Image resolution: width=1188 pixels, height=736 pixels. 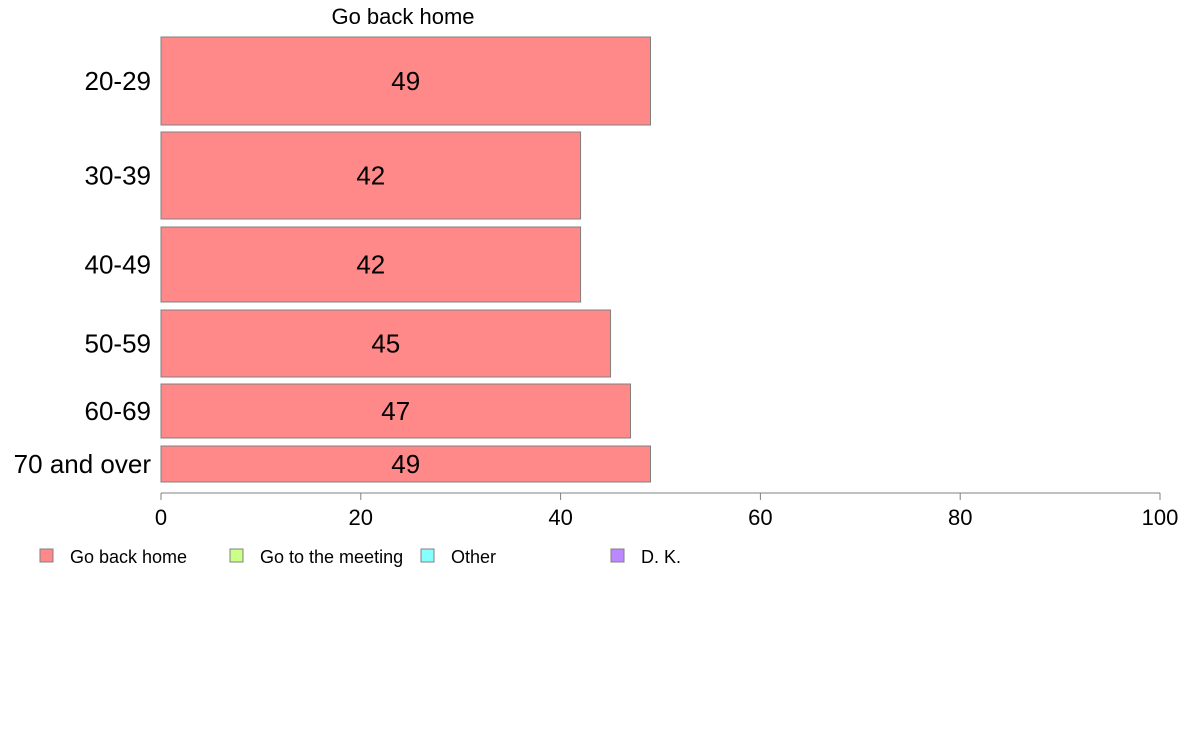 I want to click on value-label-30-39: 42, so click(x=370, y=176).